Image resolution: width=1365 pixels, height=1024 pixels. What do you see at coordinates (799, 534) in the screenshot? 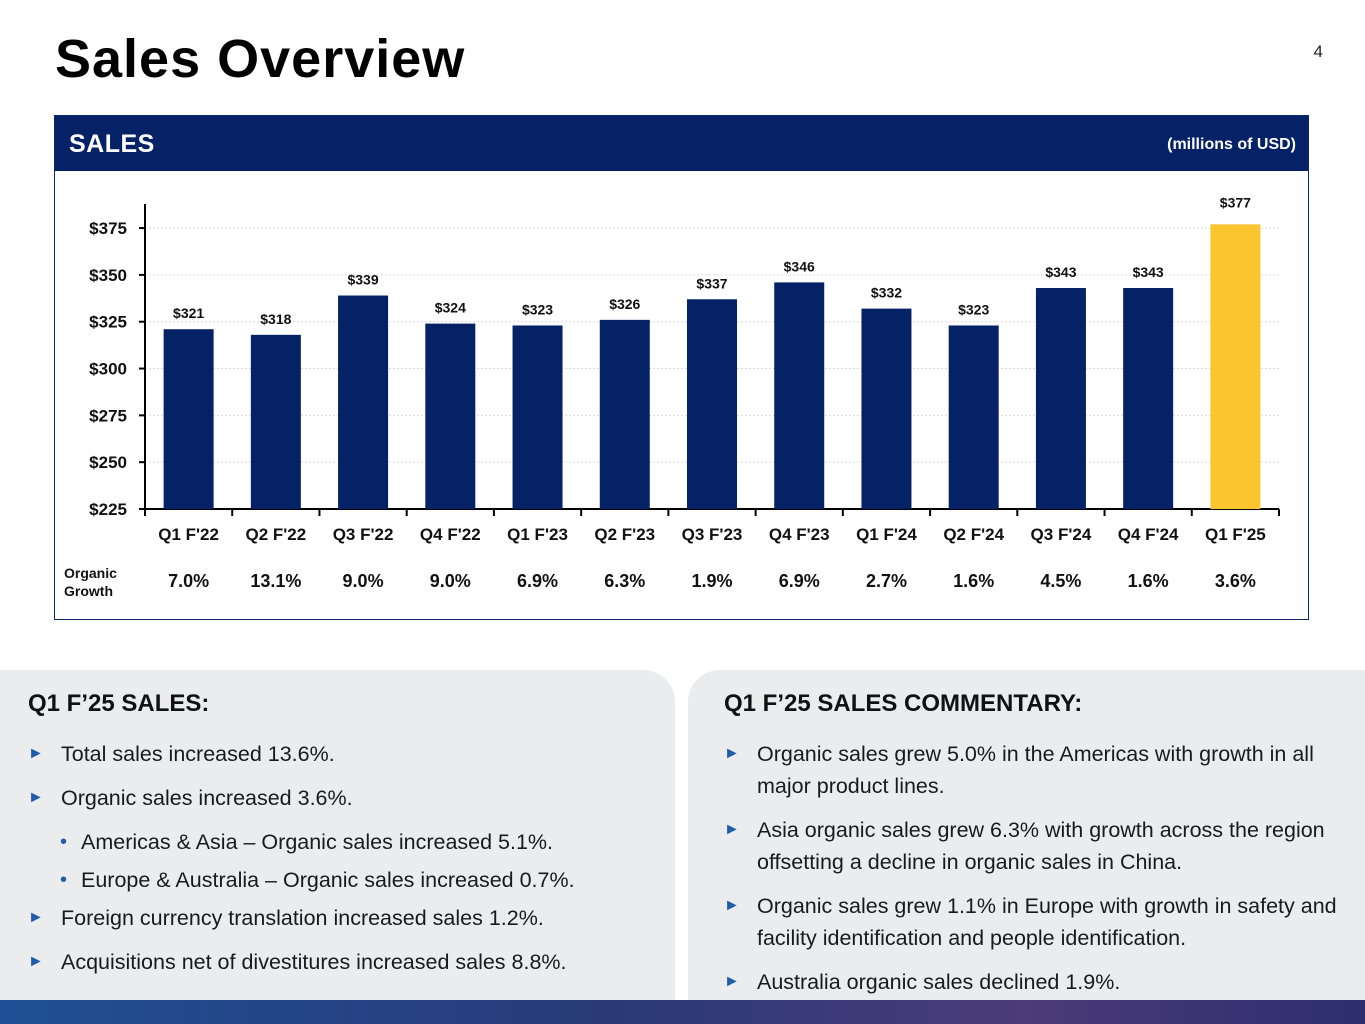
I see `category-label: Q4 F'23` at bounding box center [799, 534].